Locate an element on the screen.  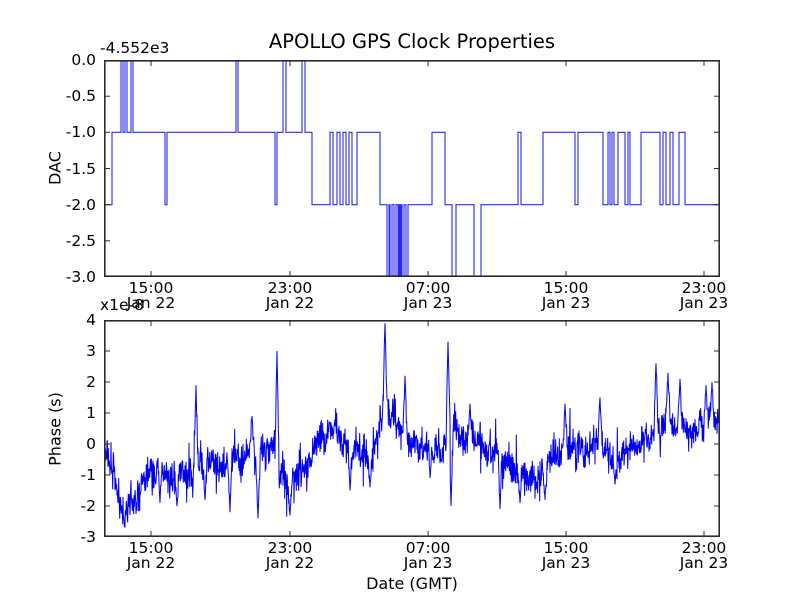
y-tick-label: -1 is located at coordinates (88, 475).